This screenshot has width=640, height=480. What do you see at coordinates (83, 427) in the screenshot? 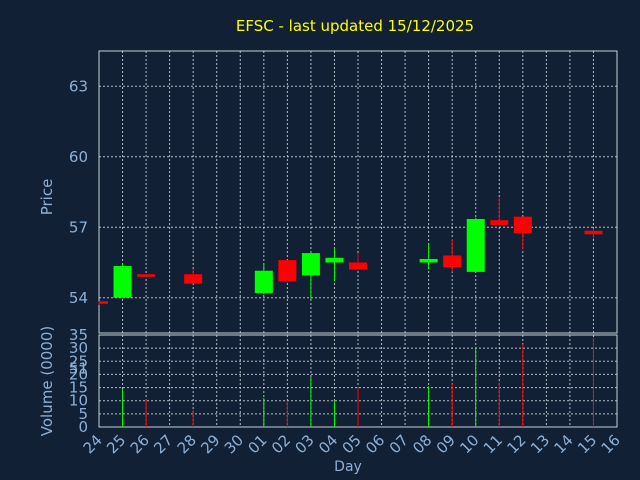
I see `volume-tick-label: 0` at bounding box center [83, 427].